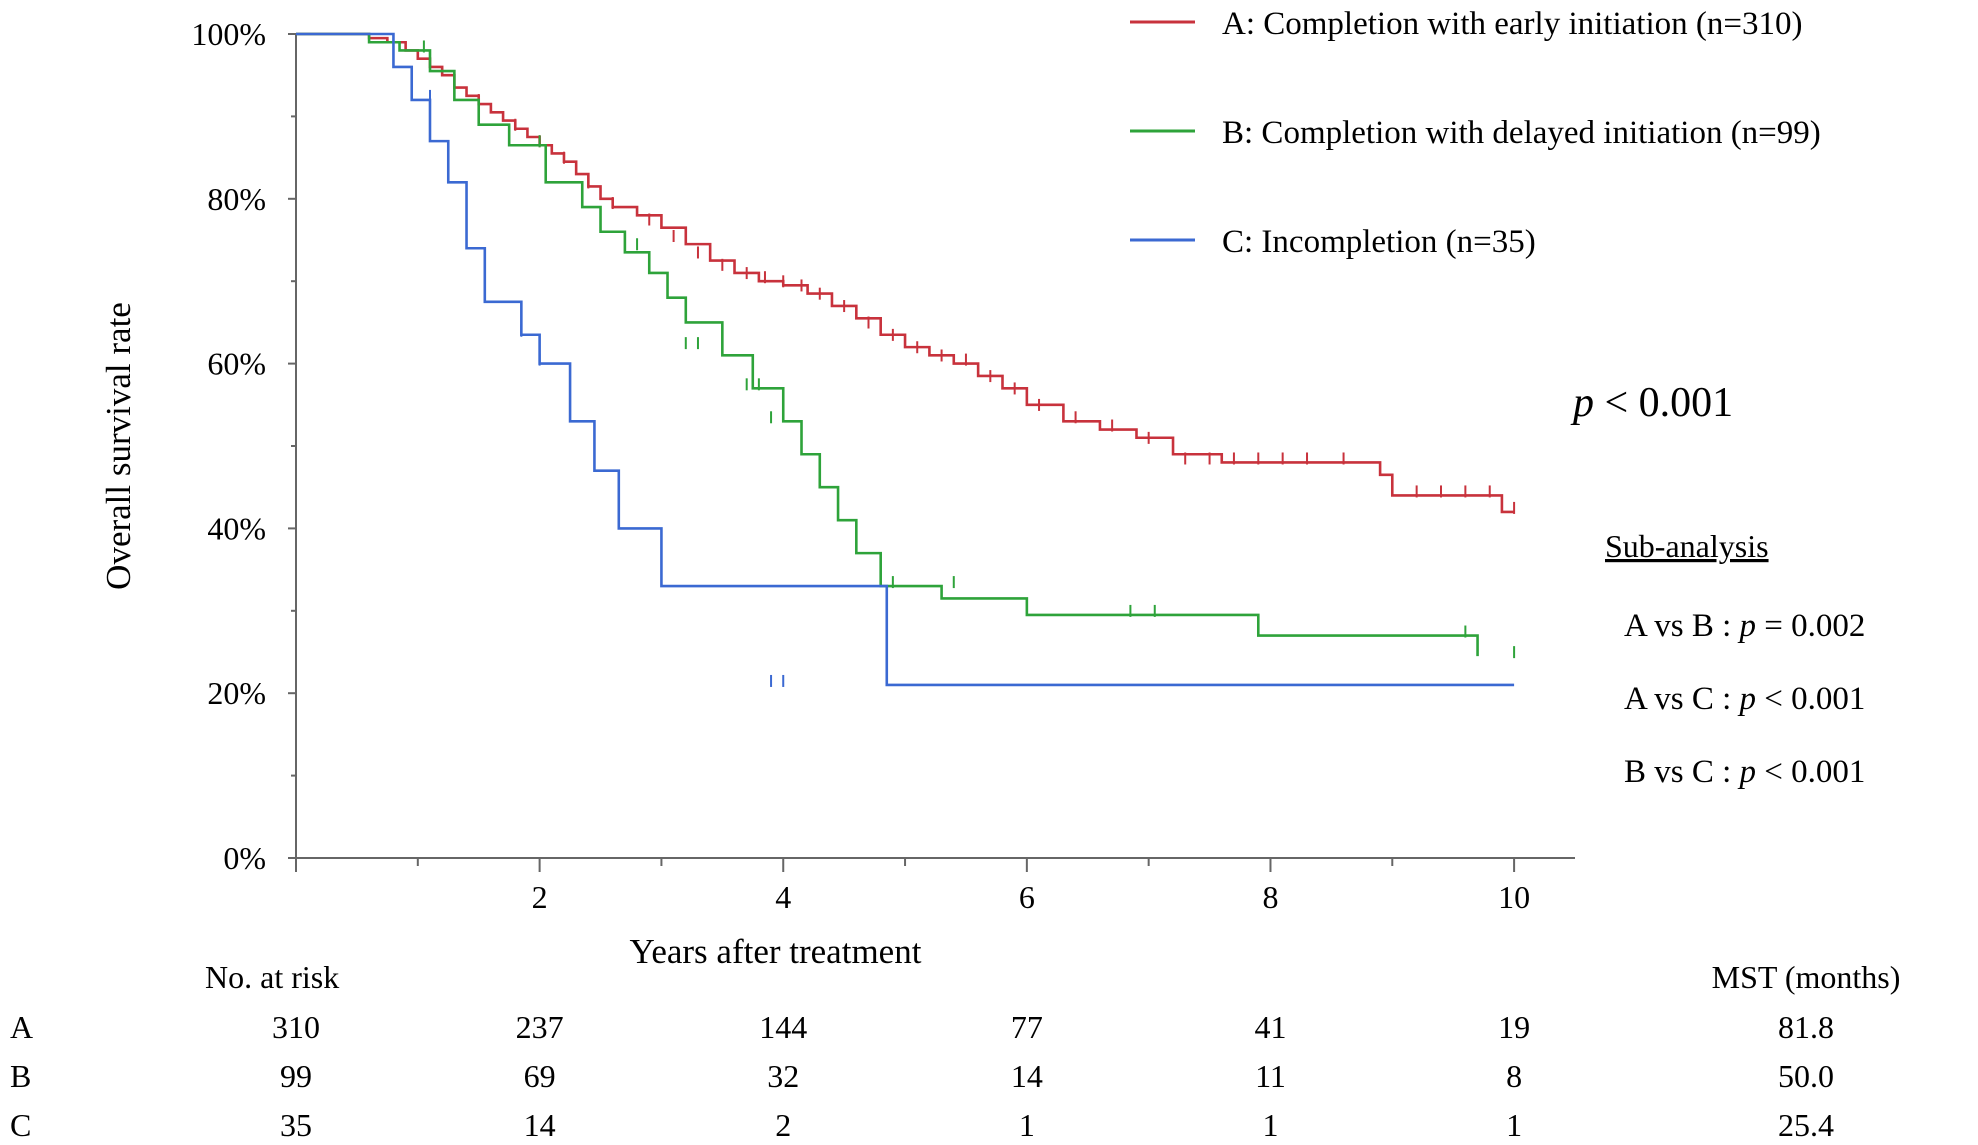 The image size is (1978, 1145). What do you see at coordinates (296, 1027) in the screenshot?
I see `risk-count: 310` at bounding box center [296, 1027].